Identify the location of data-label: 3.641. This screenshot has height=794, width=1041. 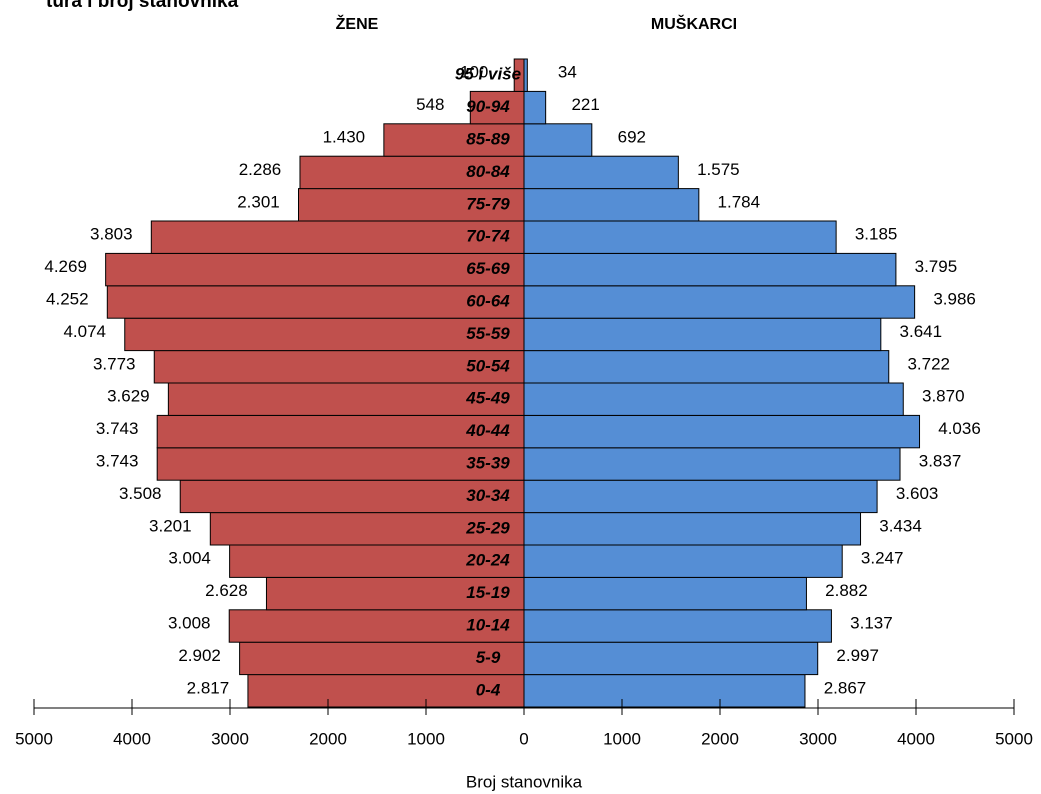
(921, 331).